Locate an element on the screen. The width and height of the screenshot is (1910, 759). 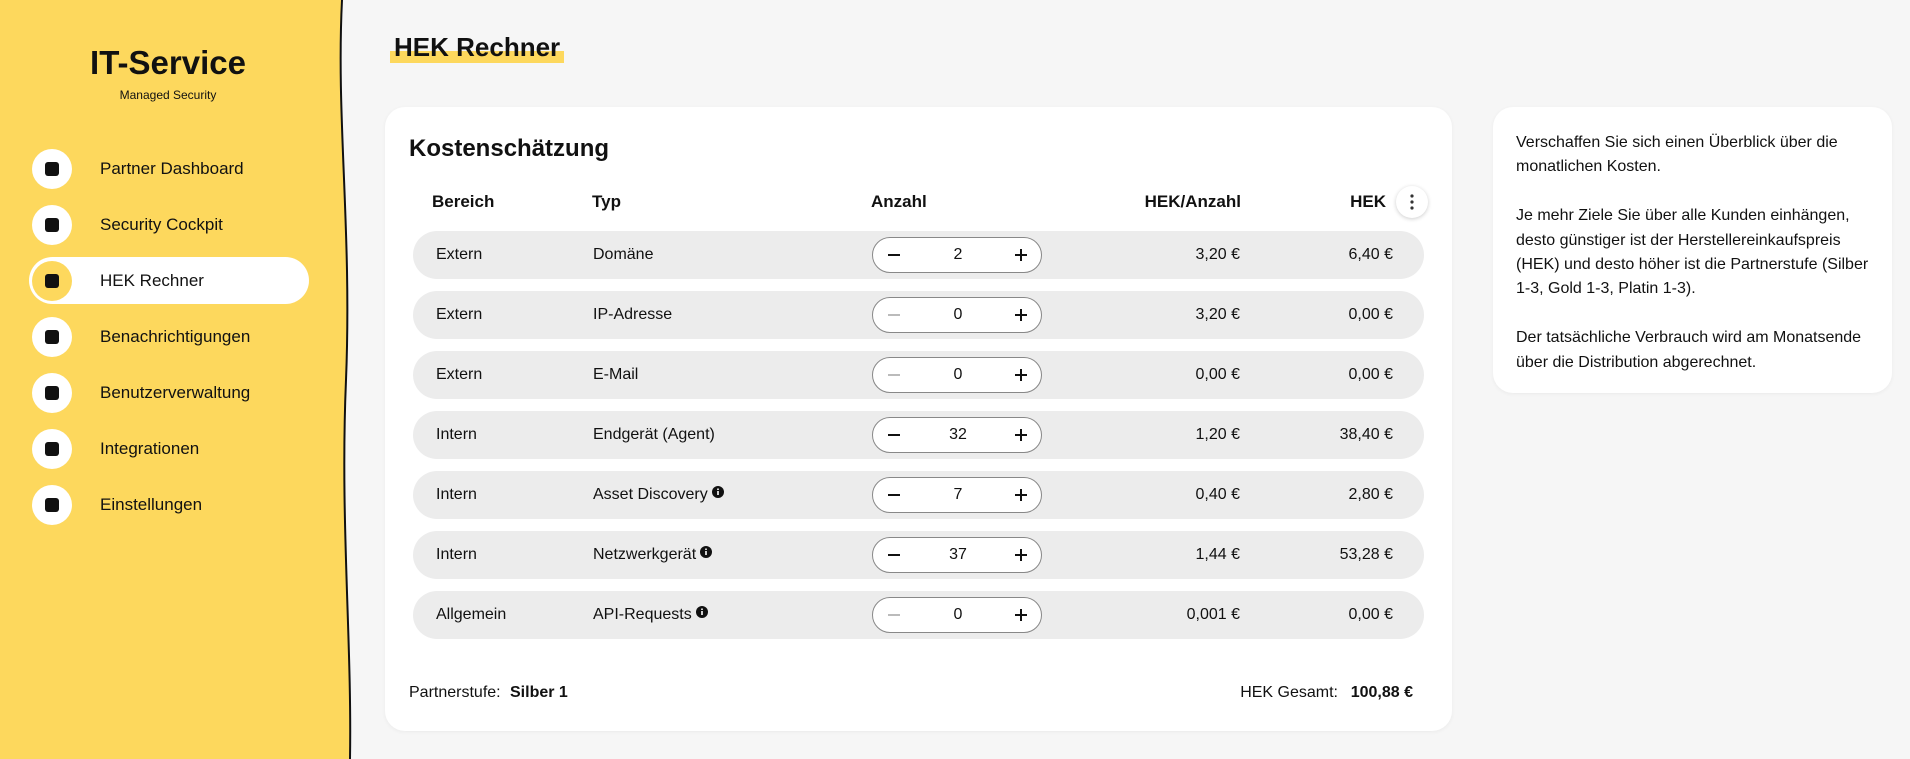
nav-label: Security Cockpit is located at coordinates (161, 224).